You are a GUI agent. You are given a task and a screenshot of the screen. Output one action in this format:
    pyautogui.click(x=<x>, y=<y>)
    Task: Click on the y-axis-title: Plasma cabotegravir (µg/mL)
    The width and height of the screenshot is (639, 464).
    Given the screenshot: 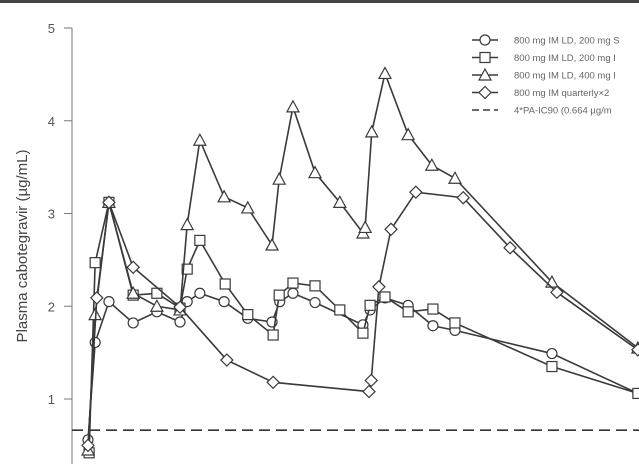 What is the action you would take?
    pyautogui.click(x=22, y=246)
    